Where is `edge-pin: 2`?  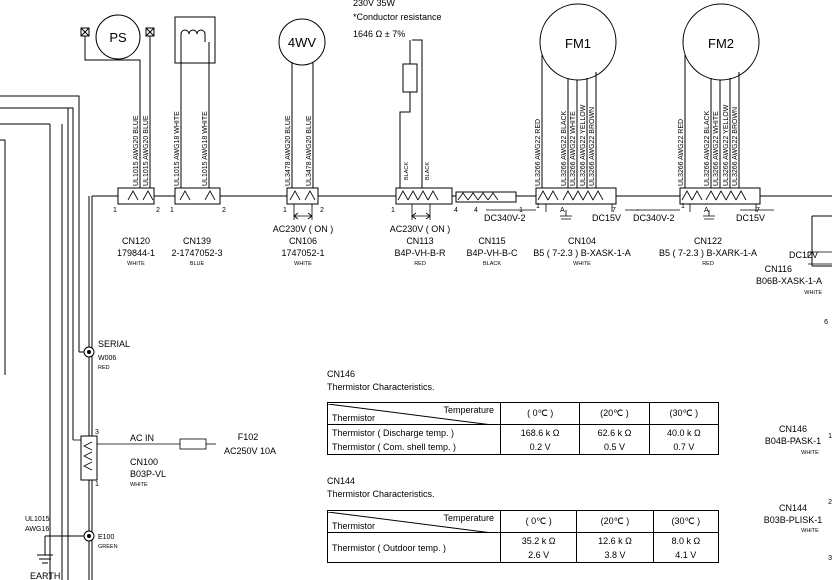
edge-pin: 2 is located at coordinates (830, 502).